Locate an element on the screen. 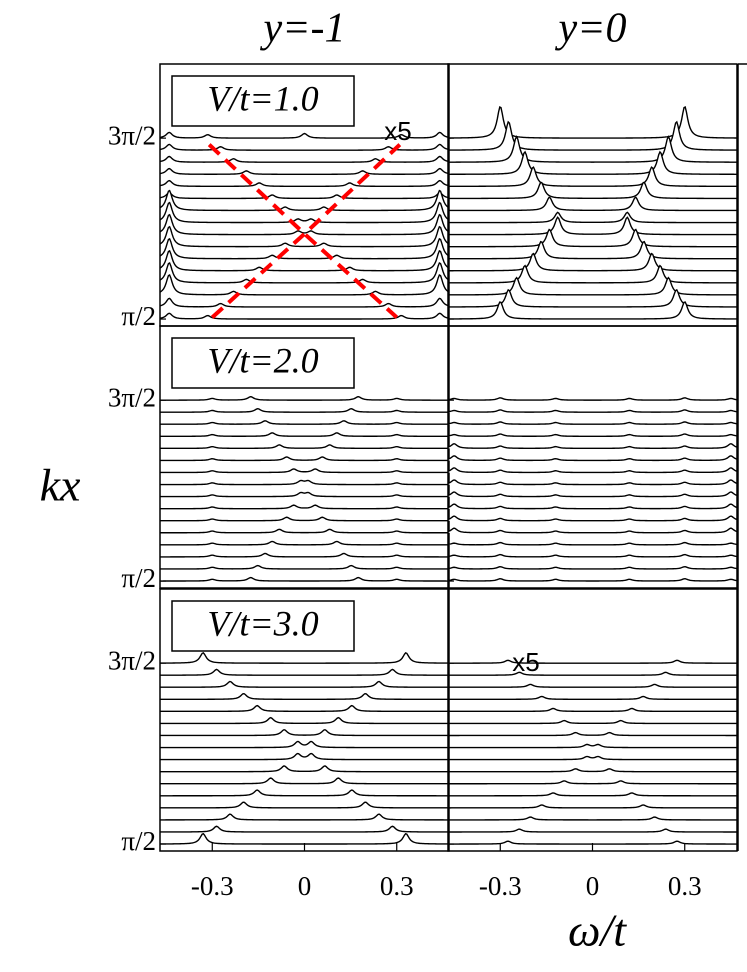  guide-line is located at coordinates (306, 231).